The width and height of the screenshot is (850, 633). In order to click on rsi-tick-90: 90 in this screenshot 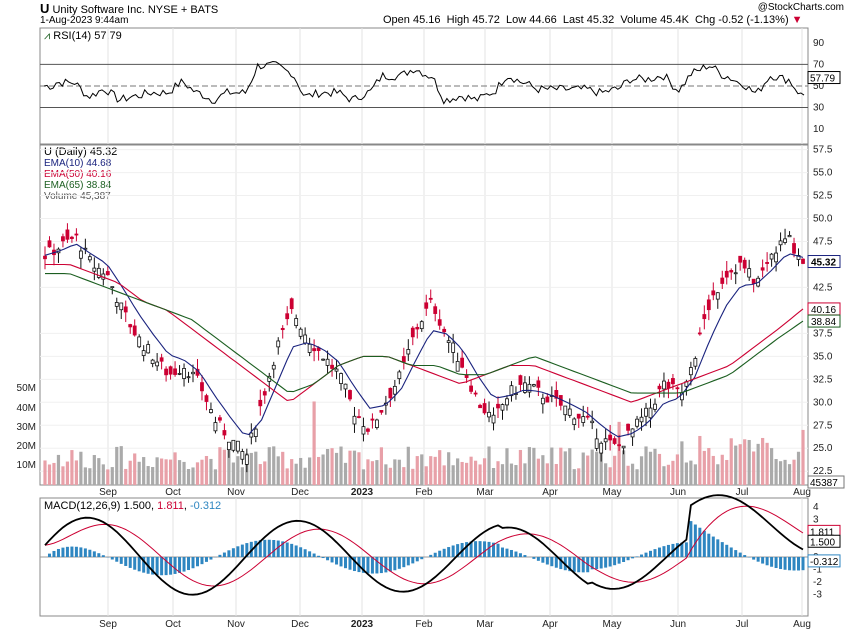, I will do `click(819, 43)`.